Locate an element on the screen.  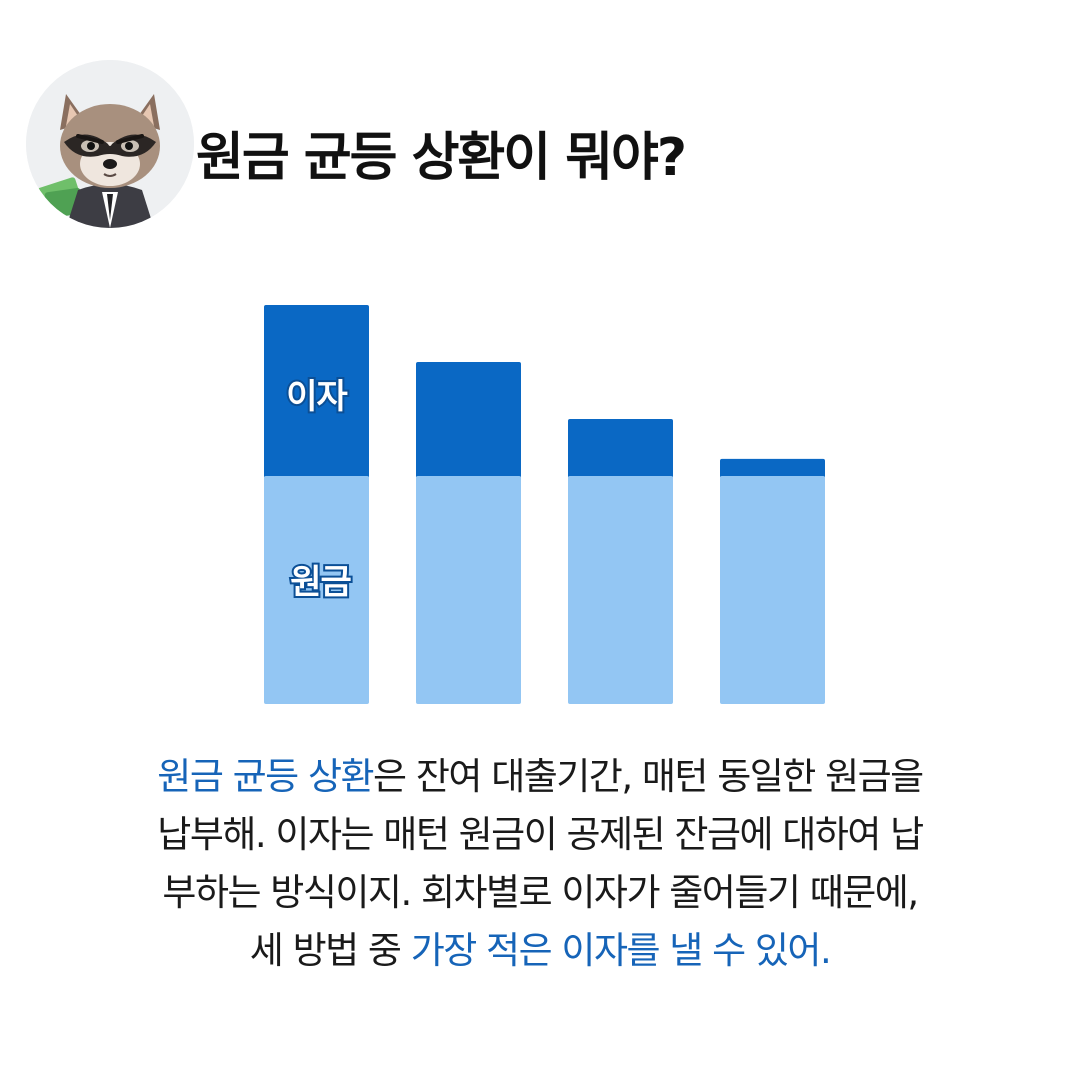
caption-highlight-term: 원금 균등 상환 is located at coordinates (265, 776).